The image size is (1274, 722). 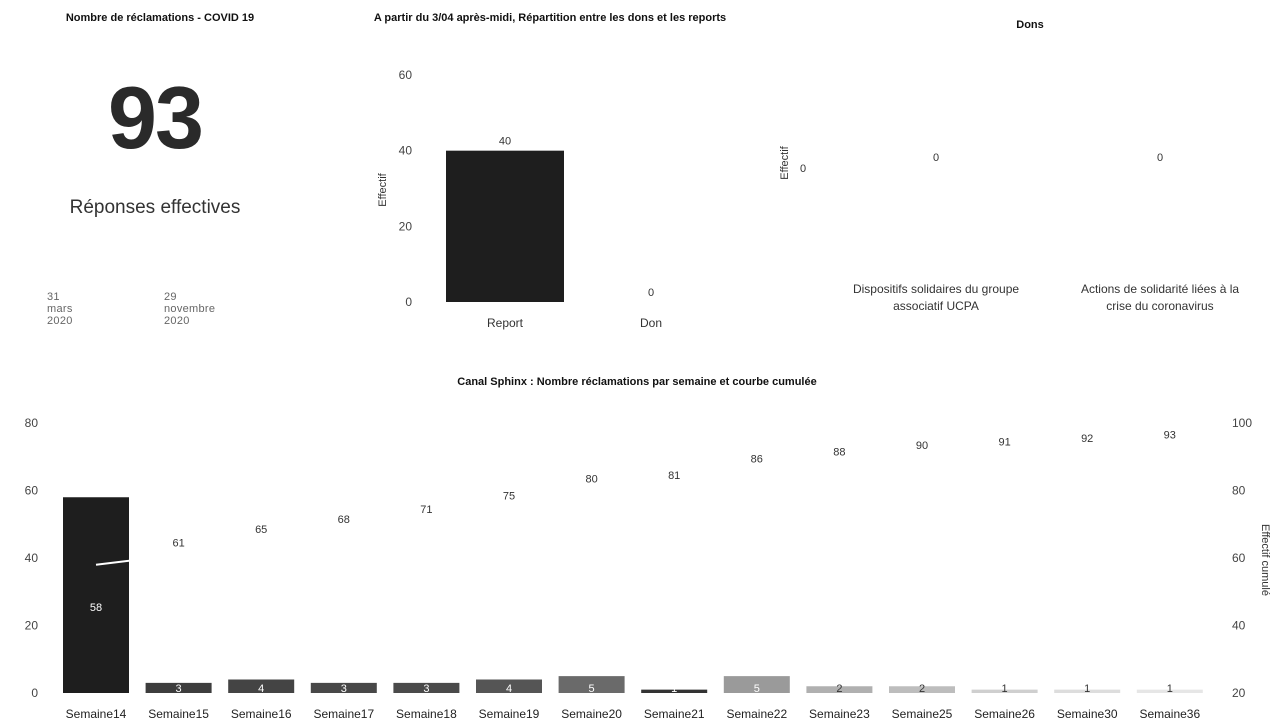 I want to click on bar-value-label: 58, so click(x=96, y=608).